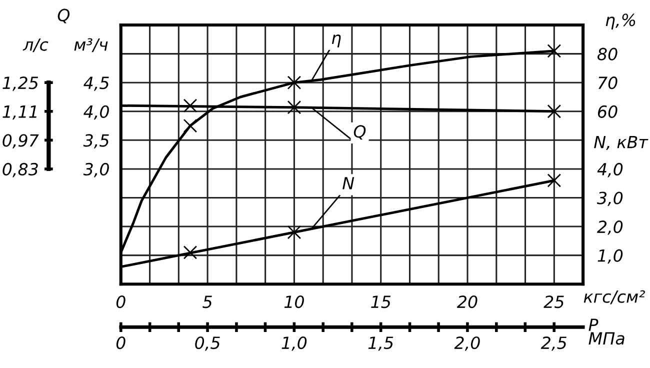 The width and height of the screenshot is (650, 368). Describe the element at coordinates (96, 112) in the screenshot. I see `y-tick-label: 4,0` at that location.